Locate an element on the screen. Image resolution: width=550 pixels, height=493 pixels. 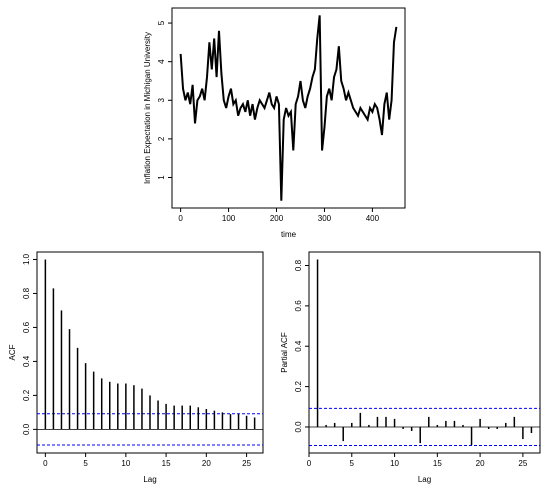
x-tick-label: 200 is located at coordinates (277, 218).